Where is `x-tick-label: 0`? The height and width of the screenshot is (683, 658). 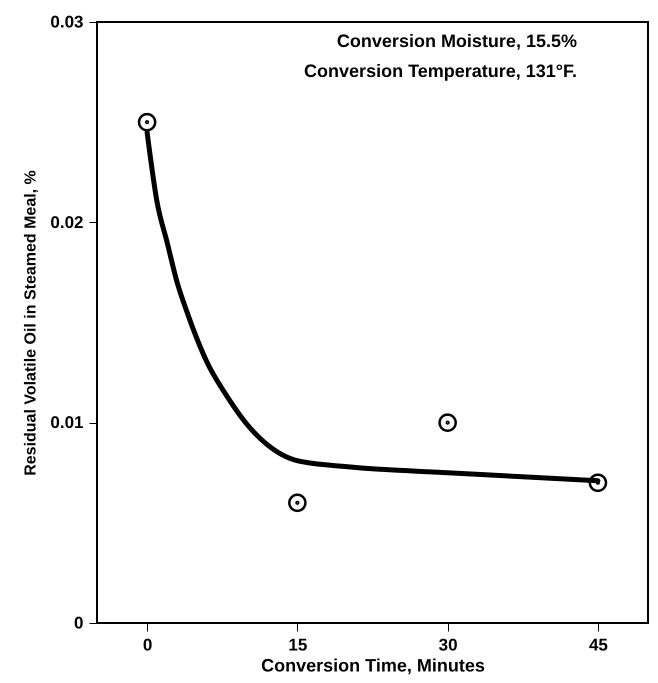 x-tick-label: 0 is located at coordinates (147, 645).